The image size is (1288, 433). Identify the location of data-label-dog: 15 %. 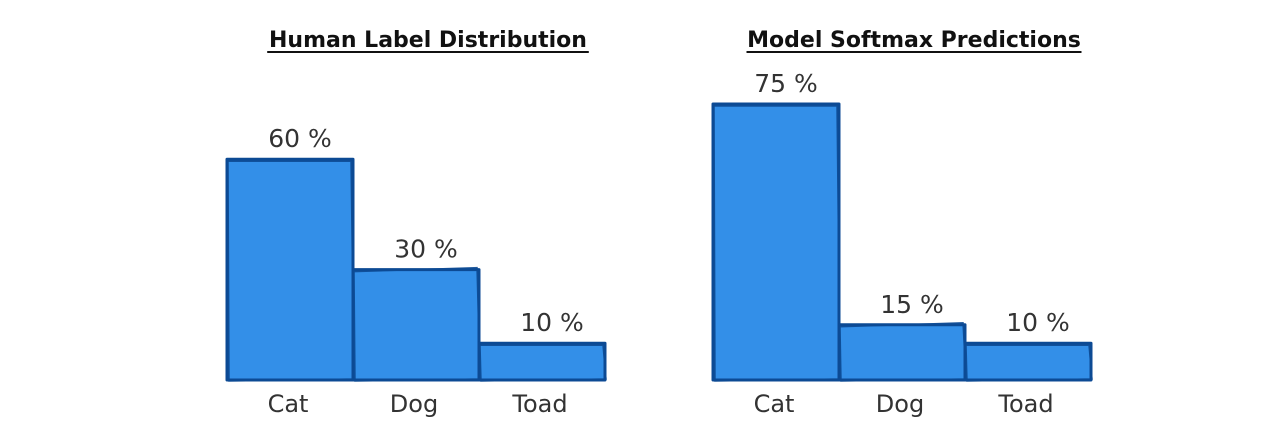
(912, 304).